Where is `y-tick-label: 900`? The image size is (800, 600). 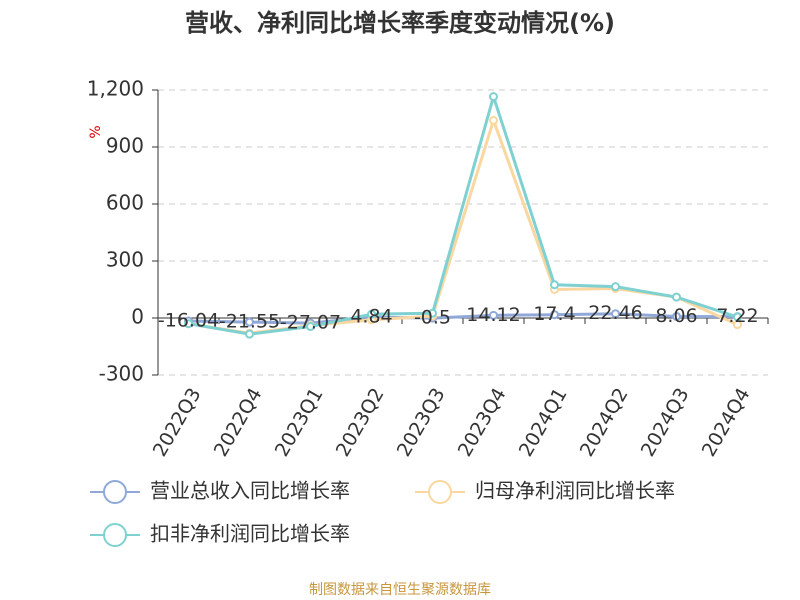
y-tick-label: 900 is located at coordinates (125, 146).